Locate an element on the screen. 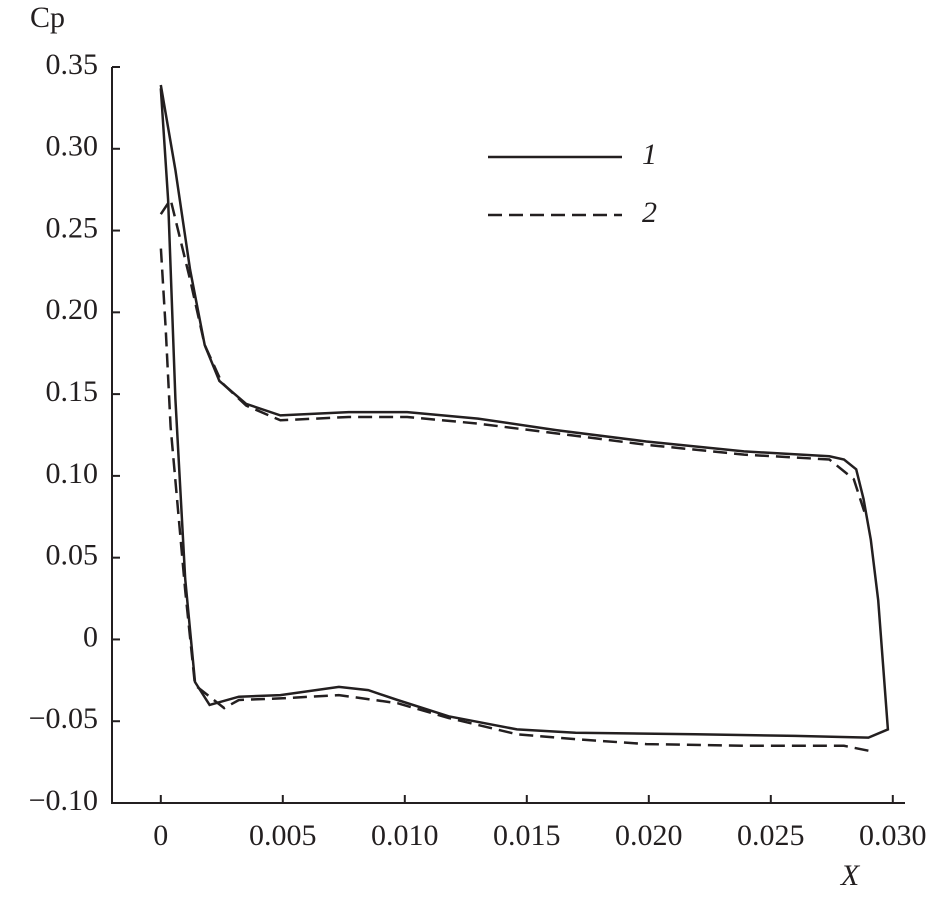  x-tick-label: 0.025 is located at coordinates (771, 835).